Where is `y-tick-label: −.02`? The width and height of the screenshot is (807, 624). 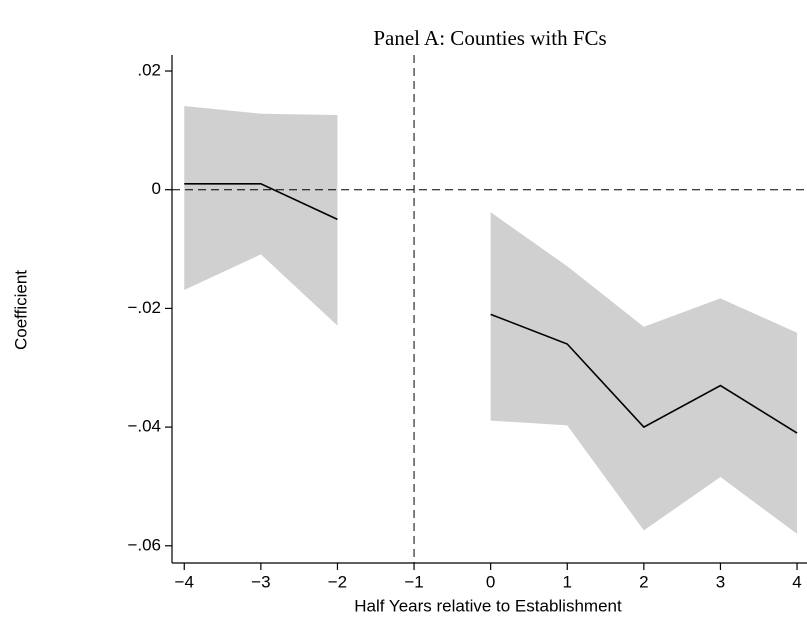 y-tick-label: −.02 is located at coordinates (144, 307).